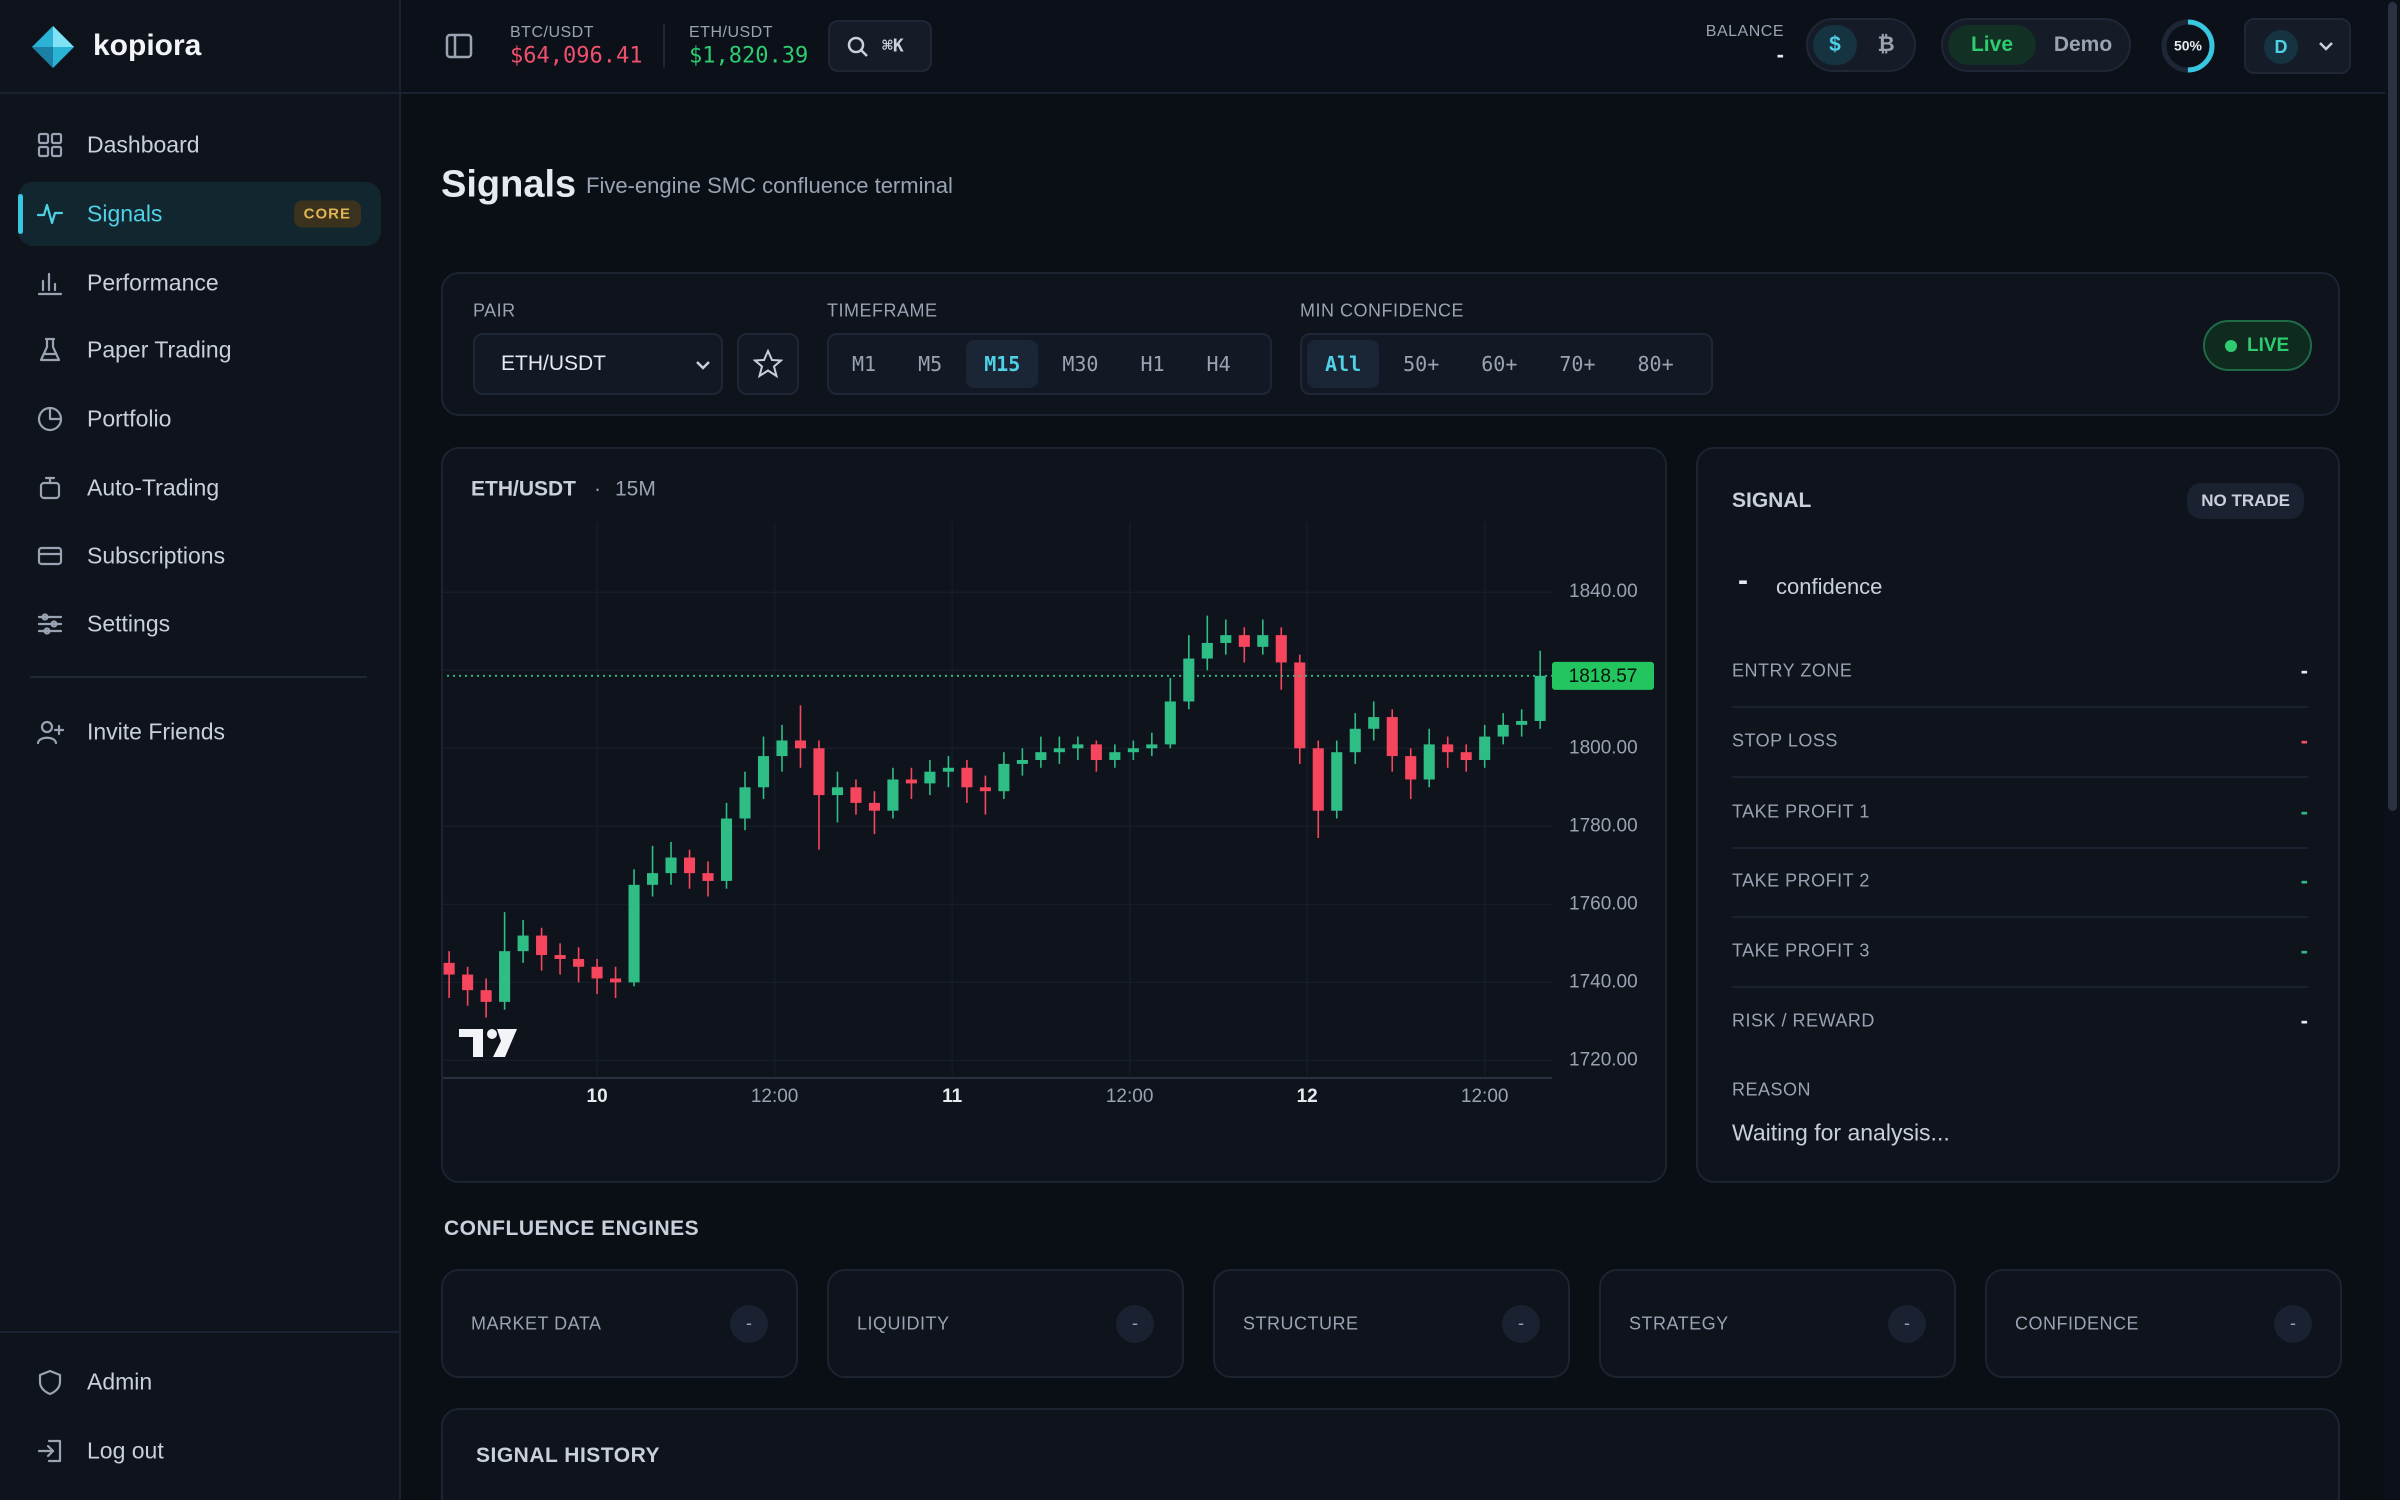 This screenshot has width=2400, height=1500. I want to click on nav-item: Auto-Trading, so click(199, 488).